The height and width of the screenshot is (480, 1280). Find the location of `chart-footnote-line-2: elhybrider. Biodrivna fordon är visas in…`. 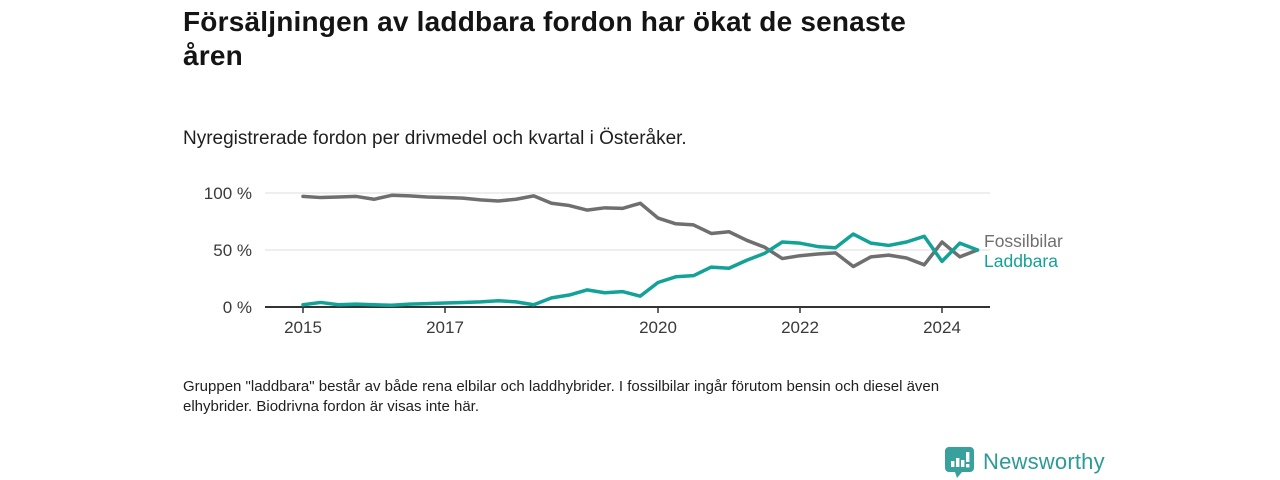

chart-footnote-line-2: elhybrider. Biodrivna fordon är visas in… is located at coordinates (331, 406).